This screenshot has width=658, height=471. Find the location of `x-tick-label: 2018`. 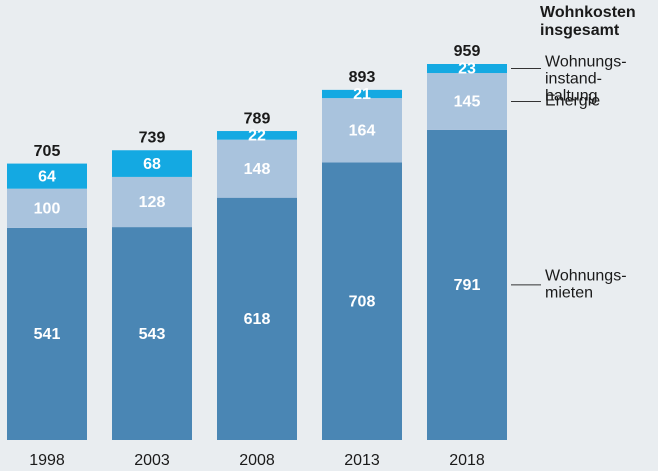

x-tick-label: 2018 is located at coordinates (467, 460).